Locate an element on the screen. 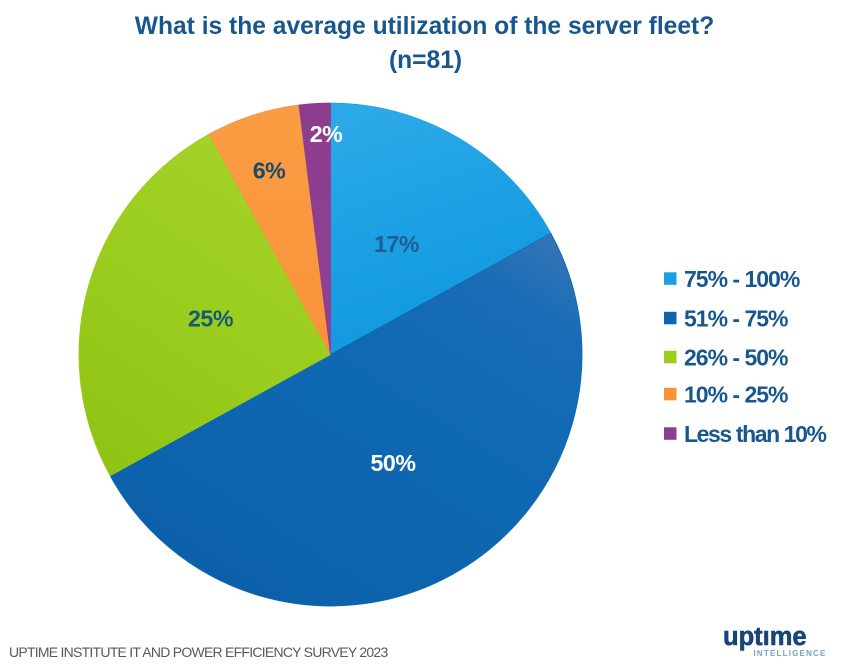  svg-text: 51% - 75% is located at coordinates (736, 319).